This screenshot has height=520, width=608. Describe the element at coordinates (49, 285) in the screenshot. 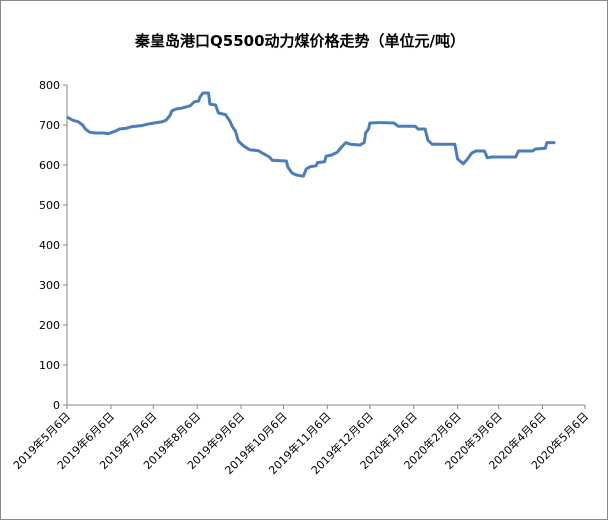

I see `y-tick-label: 300` at that location.